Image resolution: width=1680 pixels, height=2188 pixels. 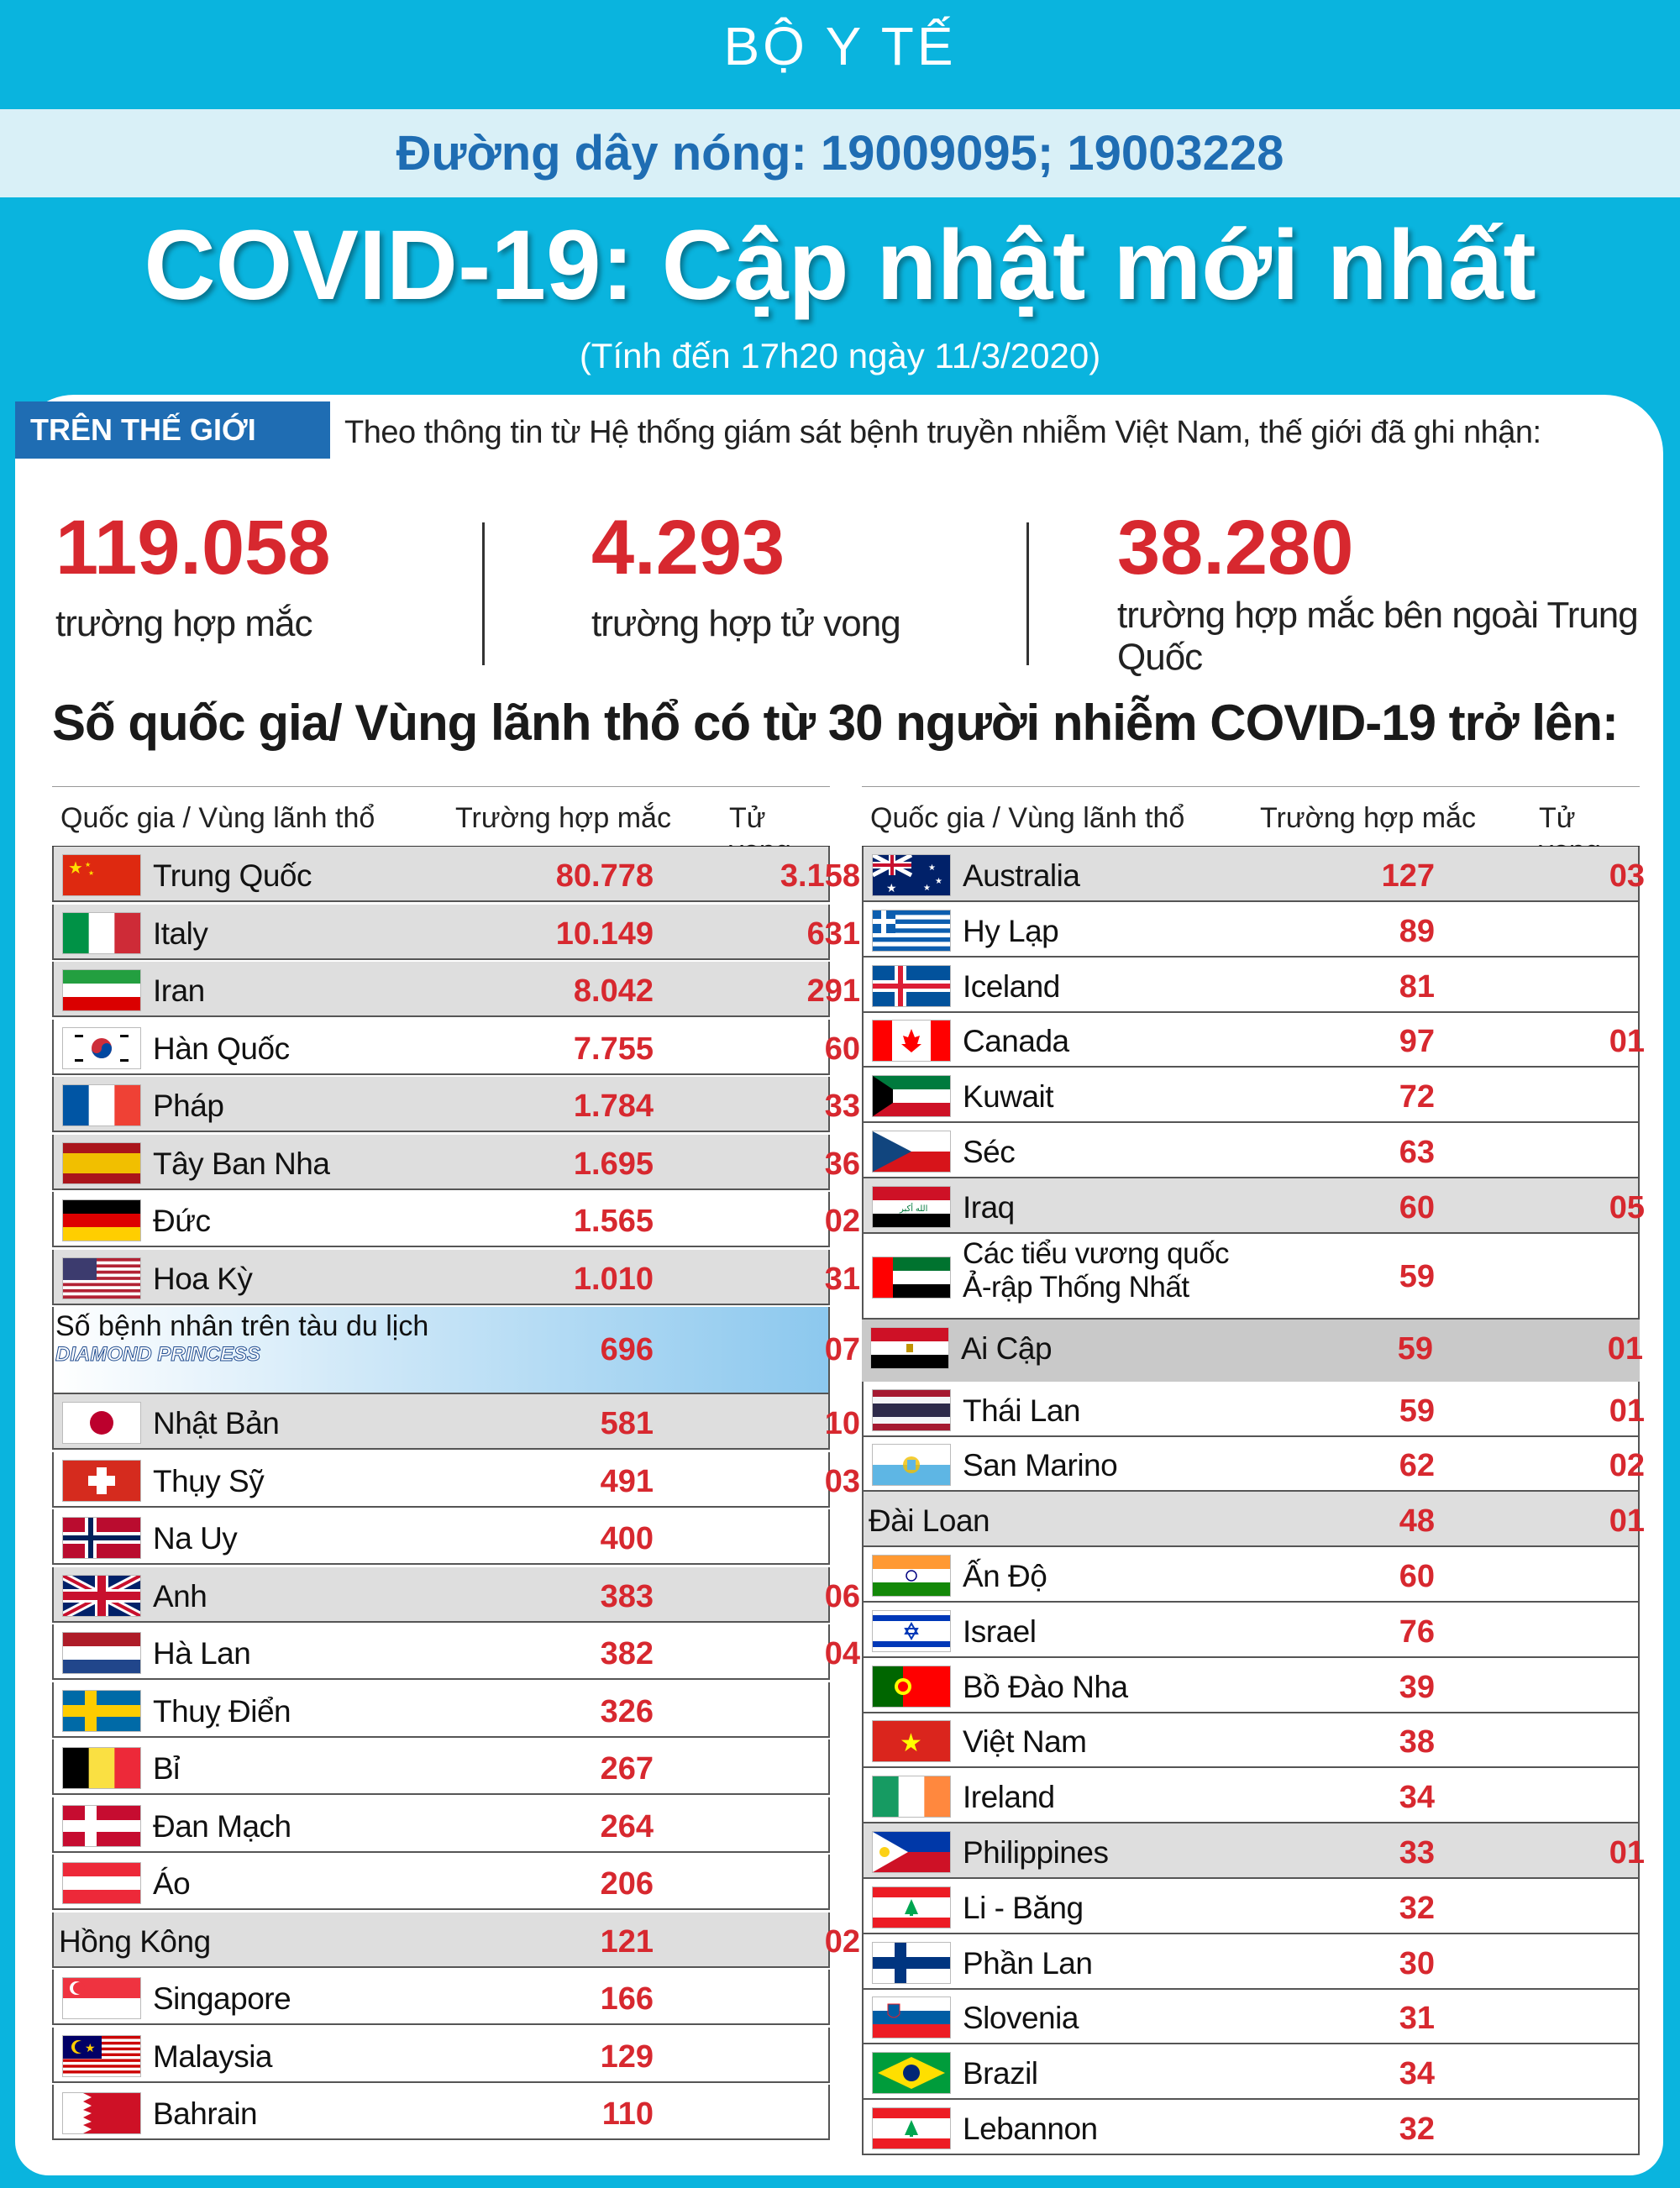 I want to click on table-row: Áo 206, so click(x=441, y=1883).